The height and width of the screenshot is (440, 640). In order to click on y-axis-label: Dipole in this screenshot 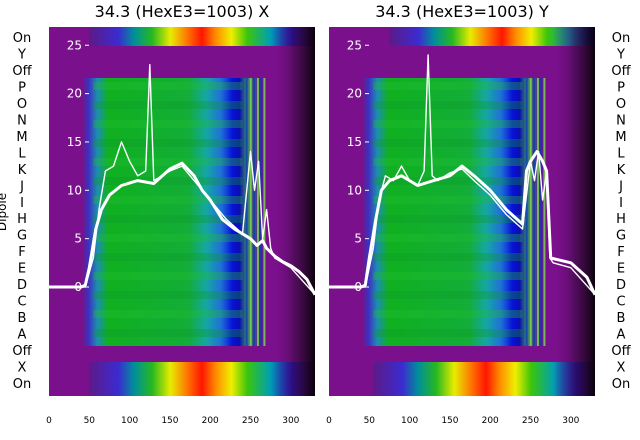, I will do `click(4, 212)`.